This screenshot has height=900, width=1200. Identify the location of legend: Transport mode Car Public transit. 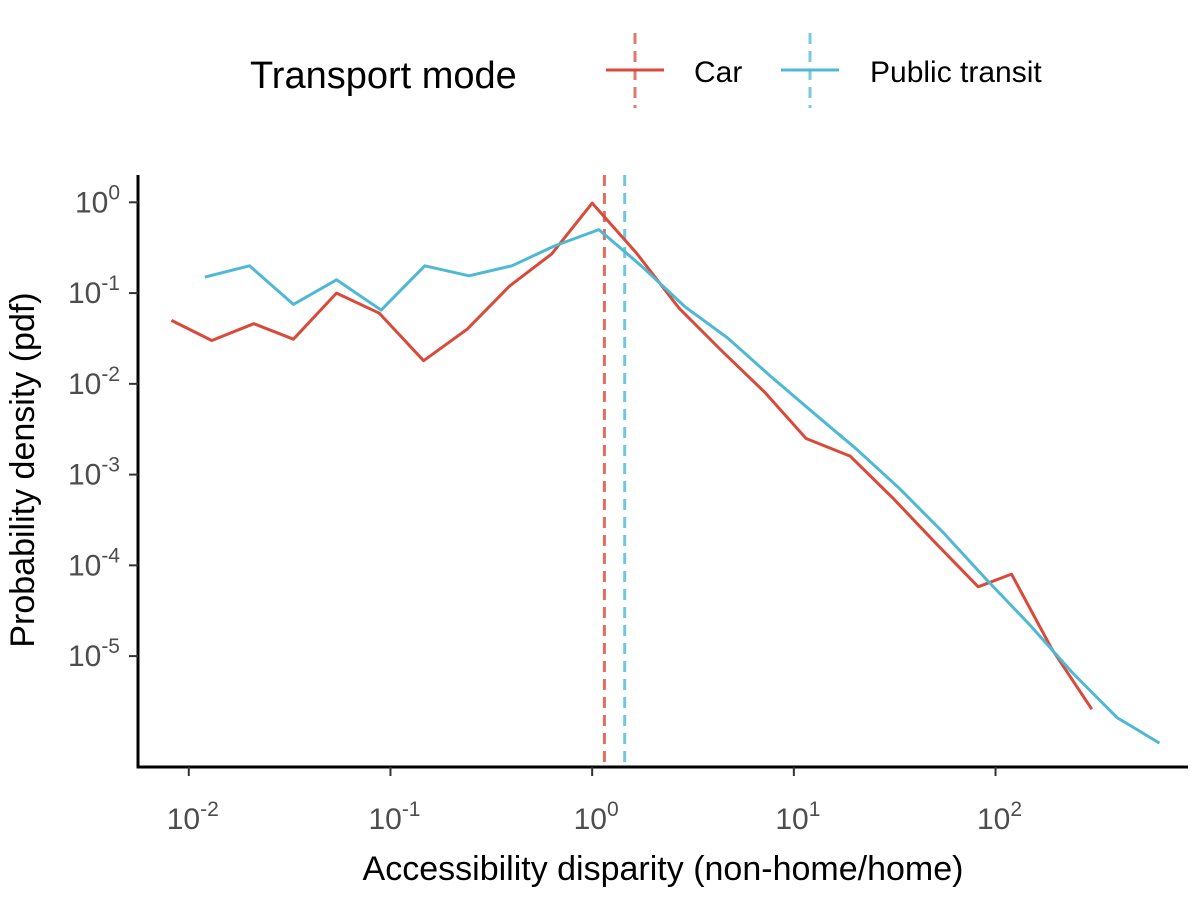
(646, 70).